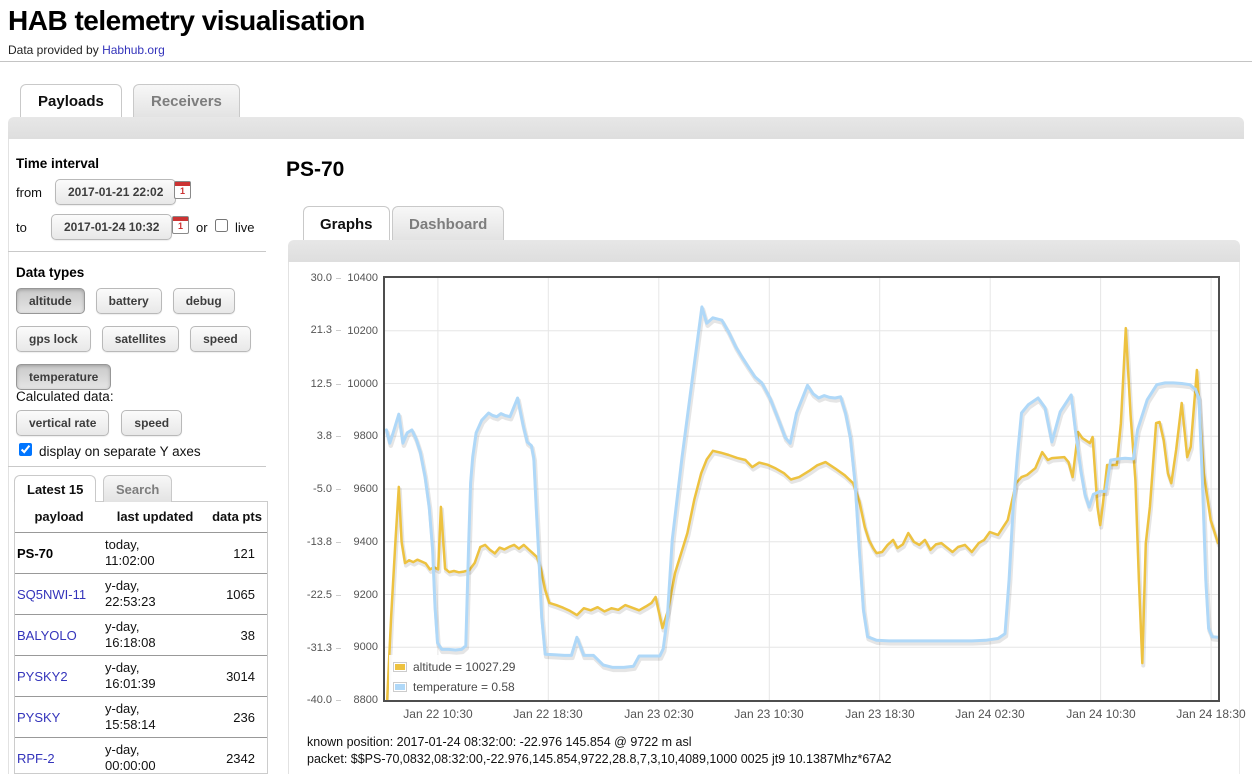 This screenshot has height=774, width=1252. I want to click on temp-axis-tick-label: -5.0, so click(322, 489).